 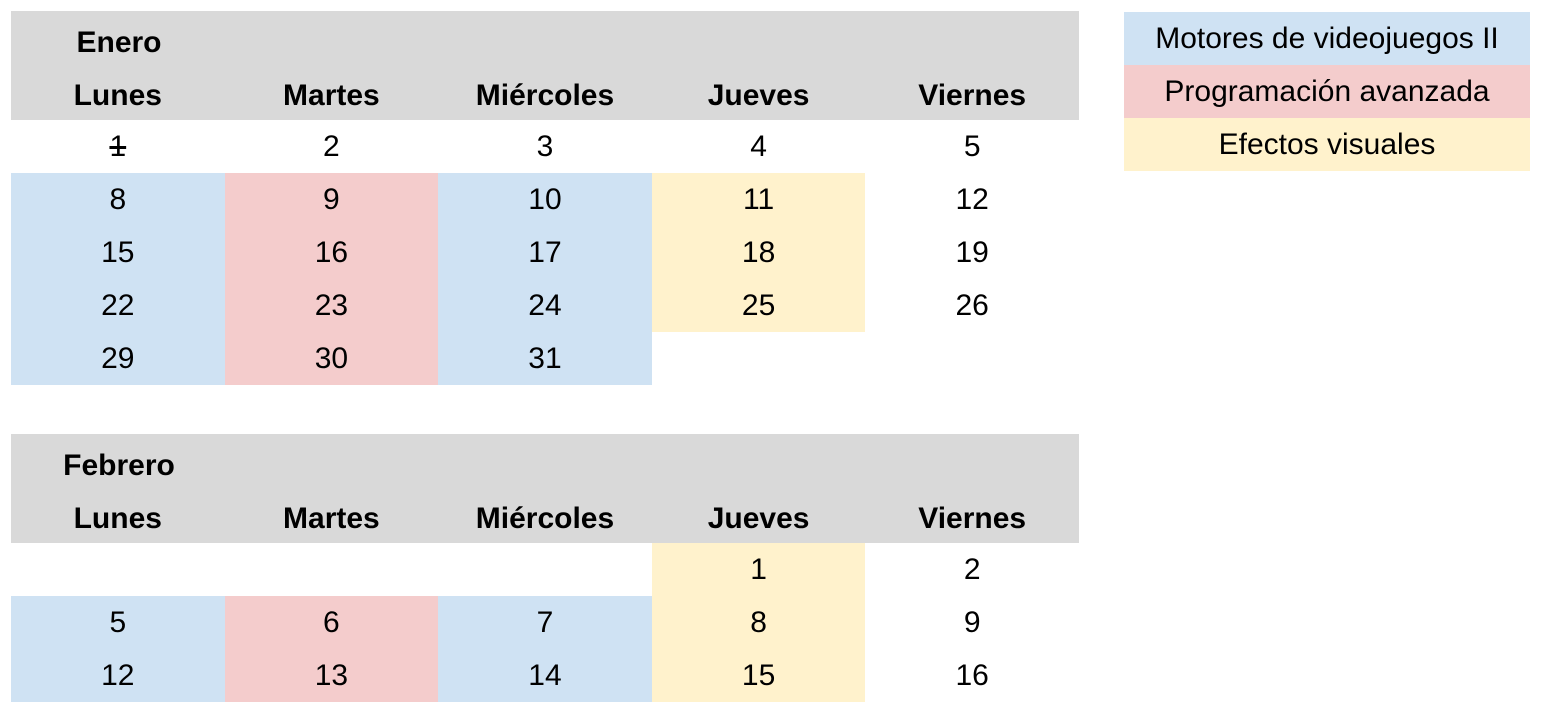 I want to click on legend-item-efectos: Efectos visuales, so click(x=1327, y=144).